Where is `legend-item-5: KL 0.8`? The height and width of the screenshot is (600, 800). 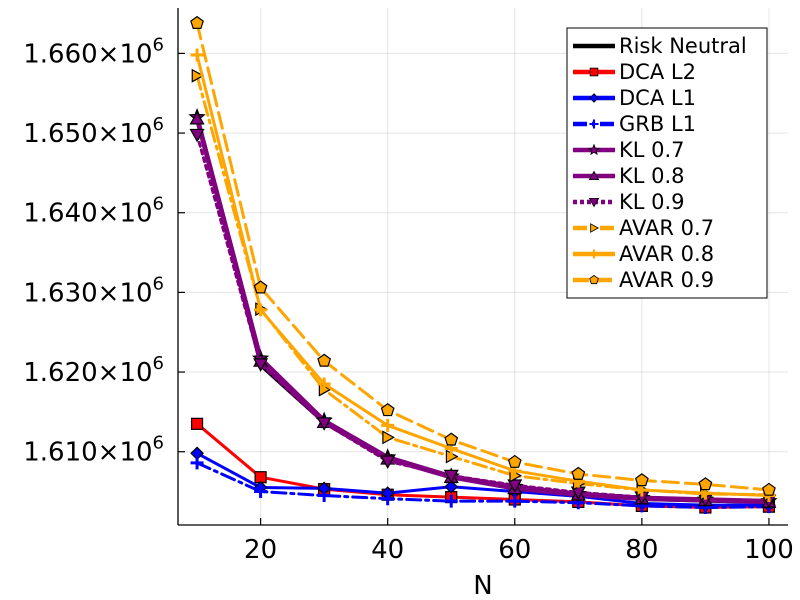 legend-item-5: KL 0.8 is located at coordinates (629, 176).